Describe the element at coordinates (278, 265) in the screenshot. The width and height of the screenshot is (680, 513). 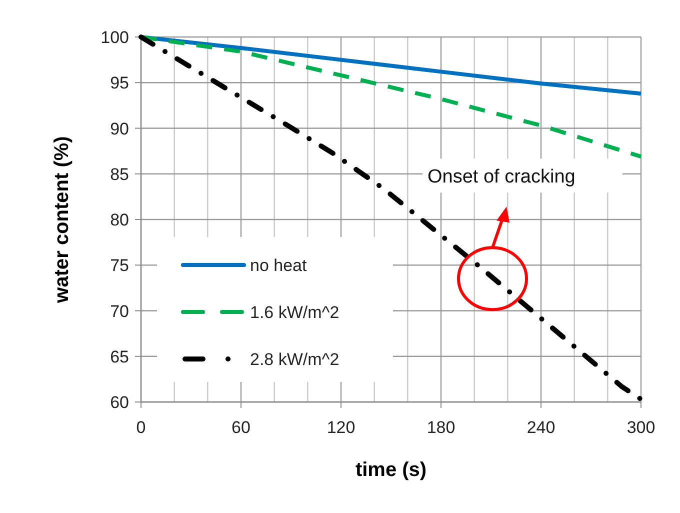
I see `legend-label: no heat` at that location.